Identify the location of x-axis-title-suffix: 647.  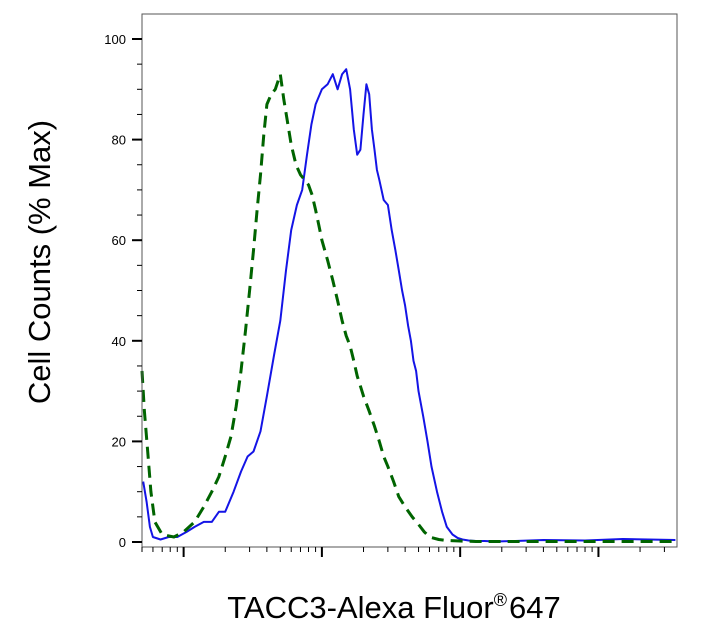
(535, 607).